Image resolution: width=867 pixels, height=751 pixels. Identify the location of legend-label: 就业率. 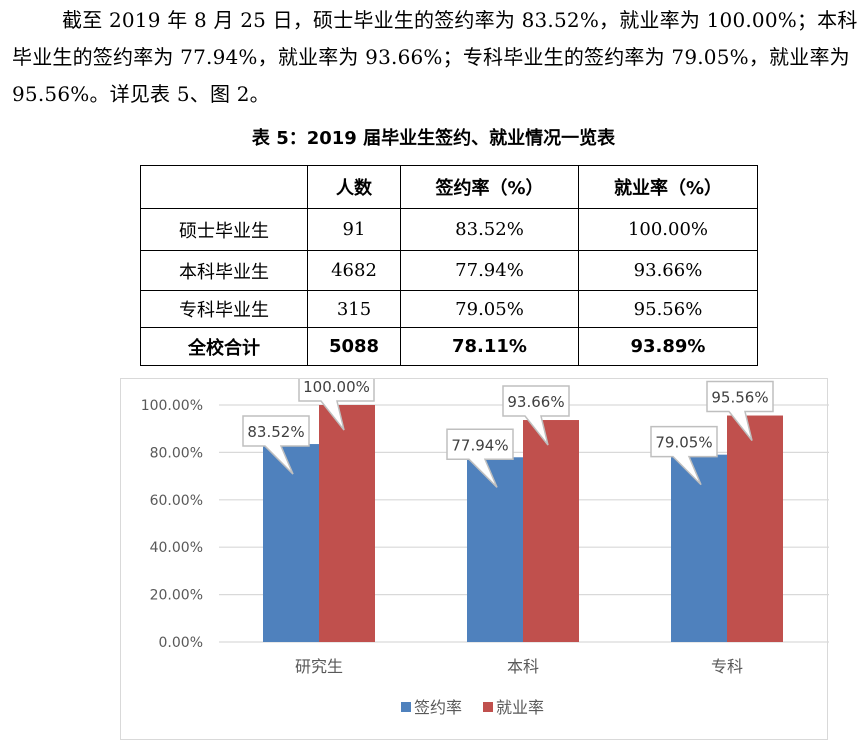
(520, 707).